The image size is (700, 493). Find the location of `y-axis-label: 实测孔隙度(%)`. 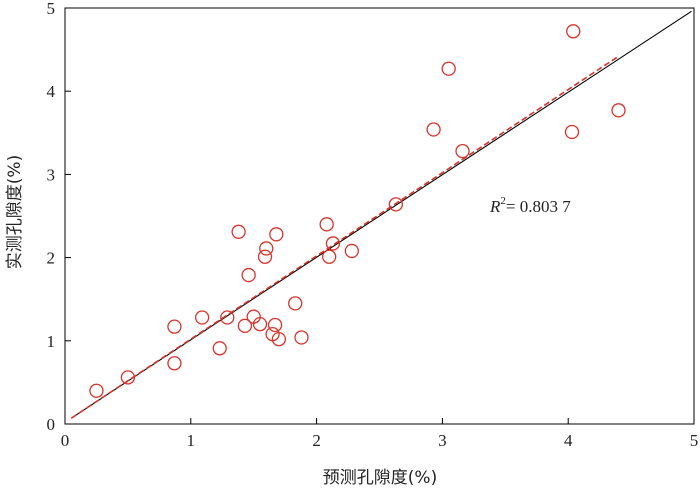

y-axis-label: 实测孔隙度(%) is located at coordinates (15, 212).